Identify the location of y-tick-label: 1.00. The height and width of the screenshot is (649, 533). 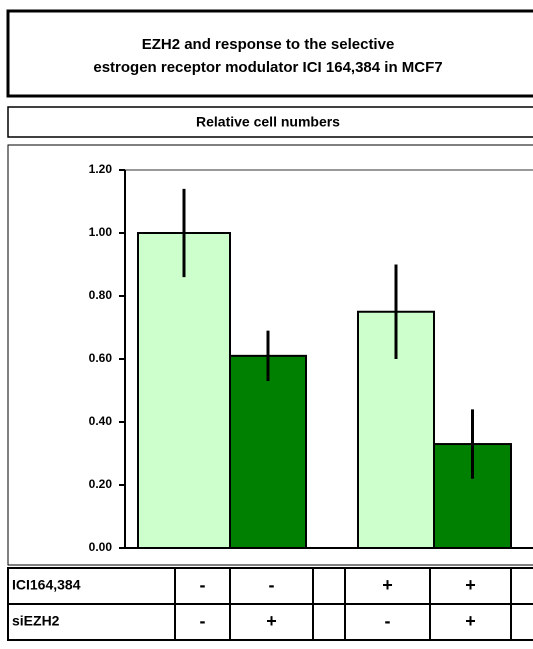
(101, 232).